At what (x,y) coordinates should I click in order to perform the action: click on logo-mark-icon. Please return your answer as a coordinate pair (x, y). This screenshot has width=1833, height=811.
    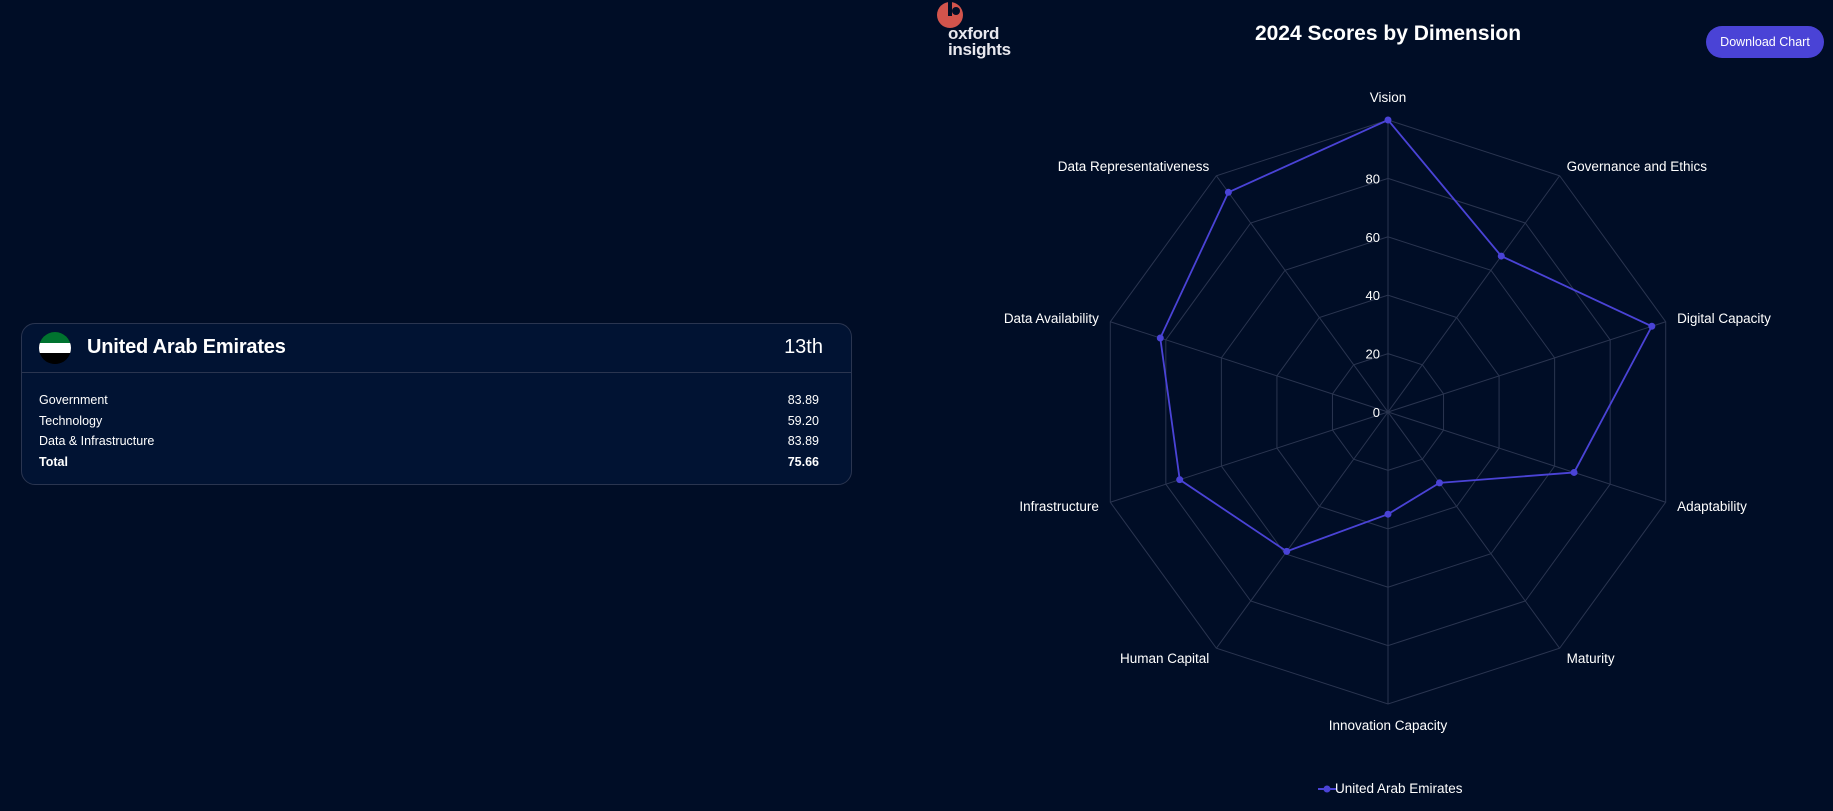
    Looking at the image, I should click on (950, 15).